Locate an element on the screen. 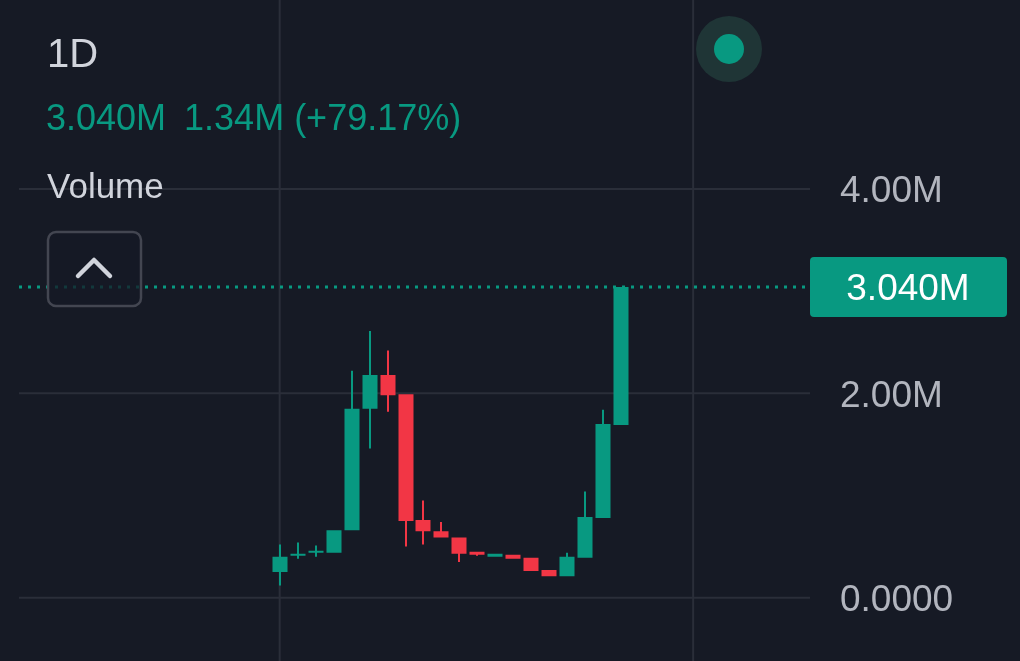  y-tick-label: 0.0000 is located at coordinates (897, 598).